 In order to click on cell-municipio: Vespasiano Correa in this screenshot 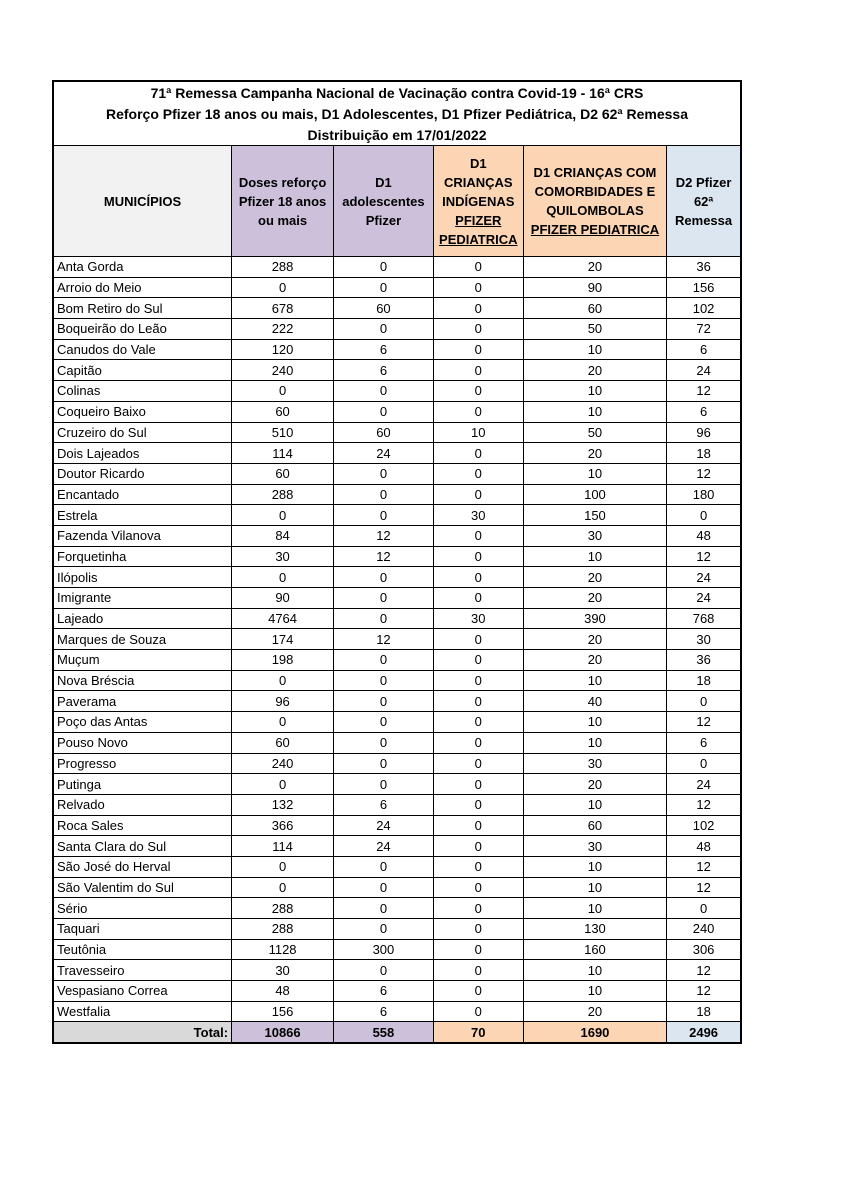, I will do `click(142, 991)`.